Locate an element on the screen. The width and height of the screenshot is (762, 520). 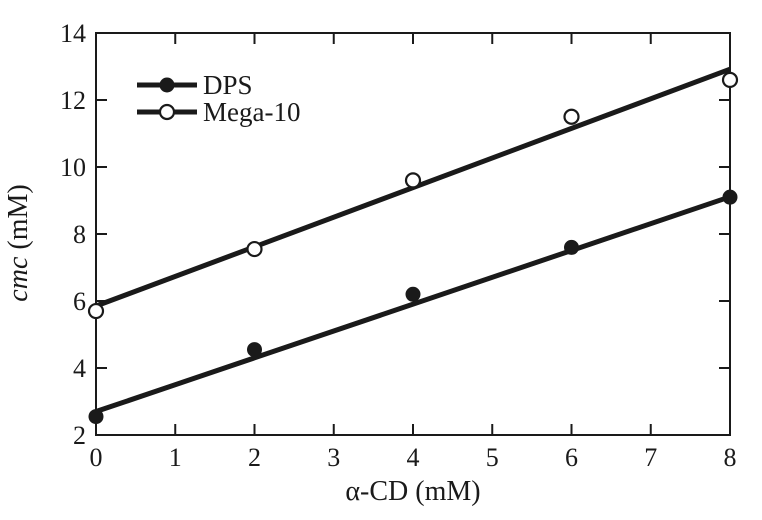
x-tick-label: 6 is located at coordinates (571, 457).